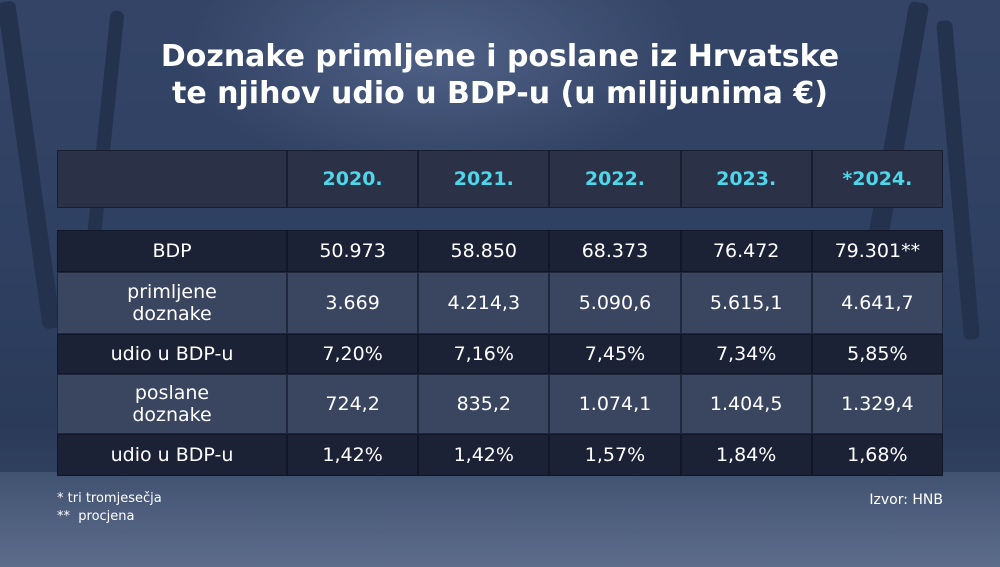 The height and width of the screenshot is (567, 1000). I want to click on row-label-poslane-doznake: poslane doznake, so click(172, 404).